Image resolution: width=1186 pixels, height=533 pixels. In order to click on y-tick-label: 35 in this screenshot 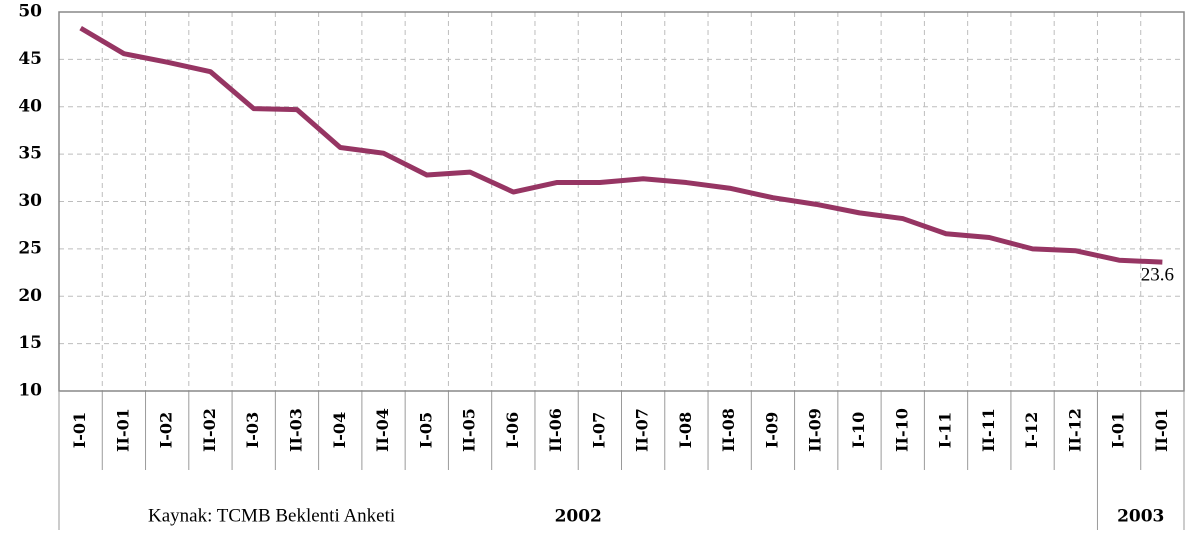, I will do `click(30, 154)`.